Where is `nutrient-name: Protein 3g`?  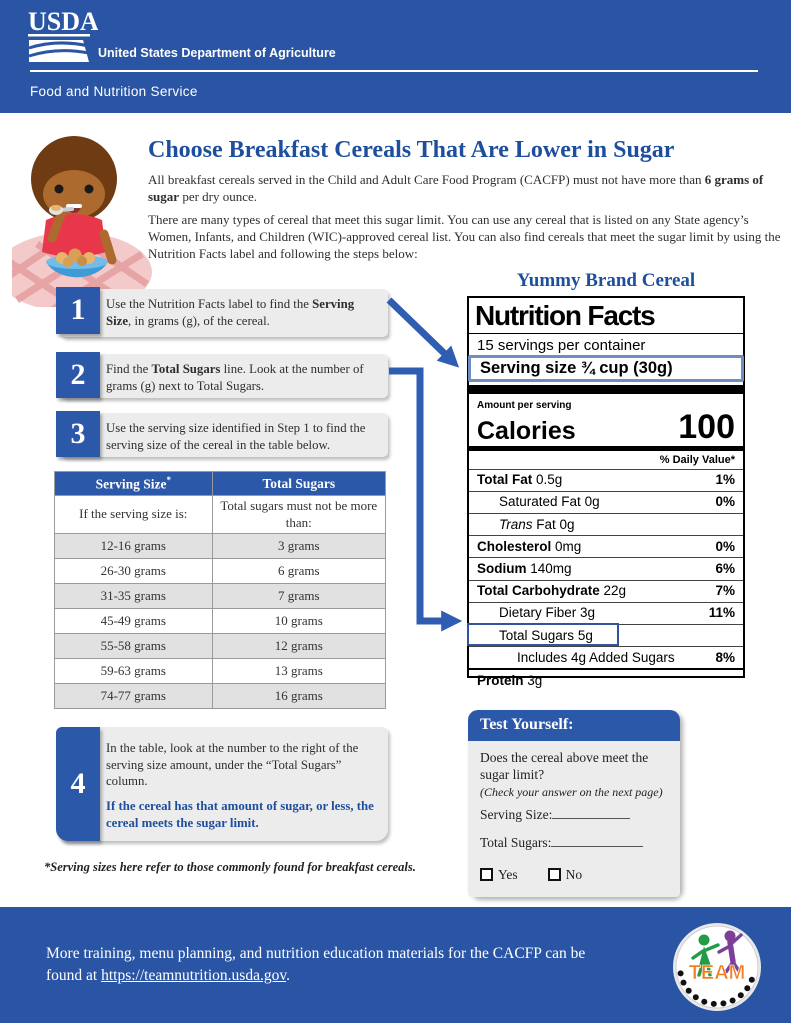
nutrient-name: Protein 3g is located at coordinates (509, 681).